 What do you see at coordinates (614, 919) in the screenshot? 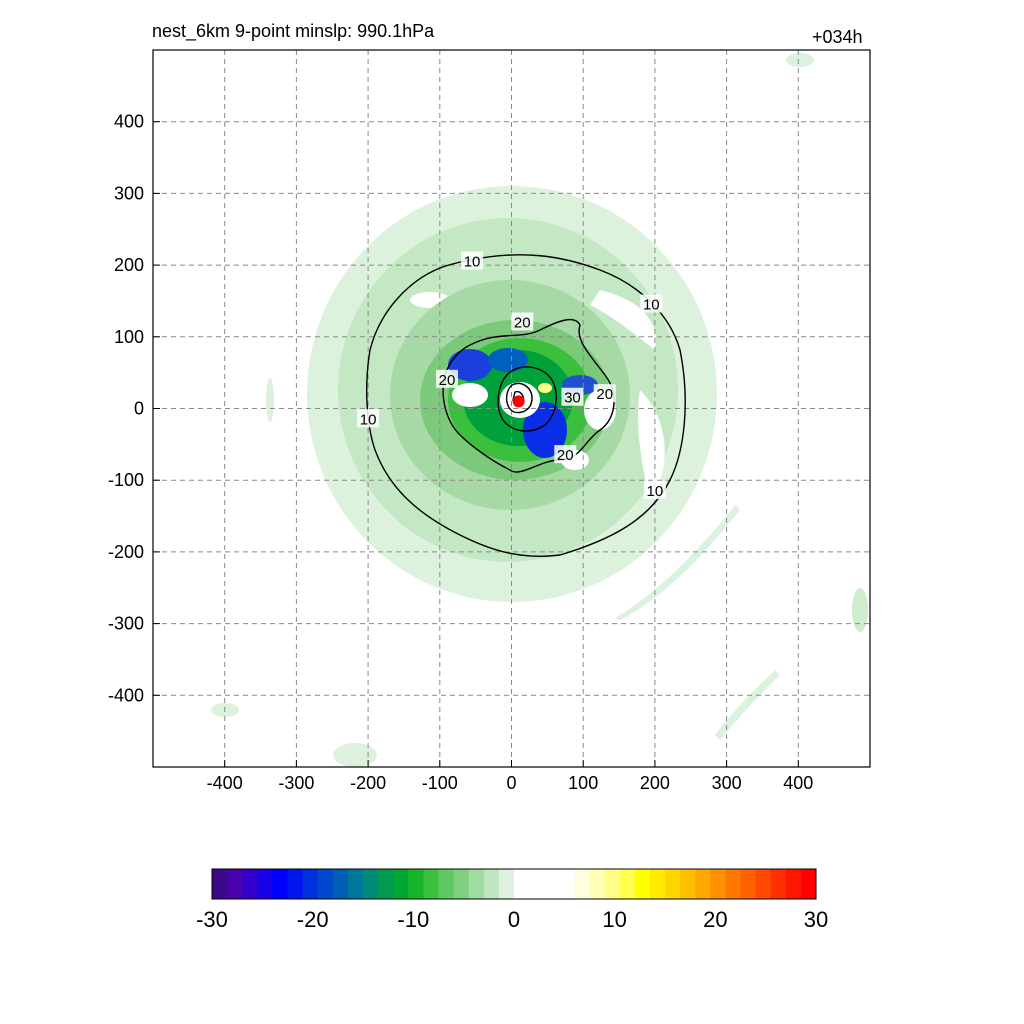
I see `colorbar-tick-label: 10` at bounding box center [614, 919].